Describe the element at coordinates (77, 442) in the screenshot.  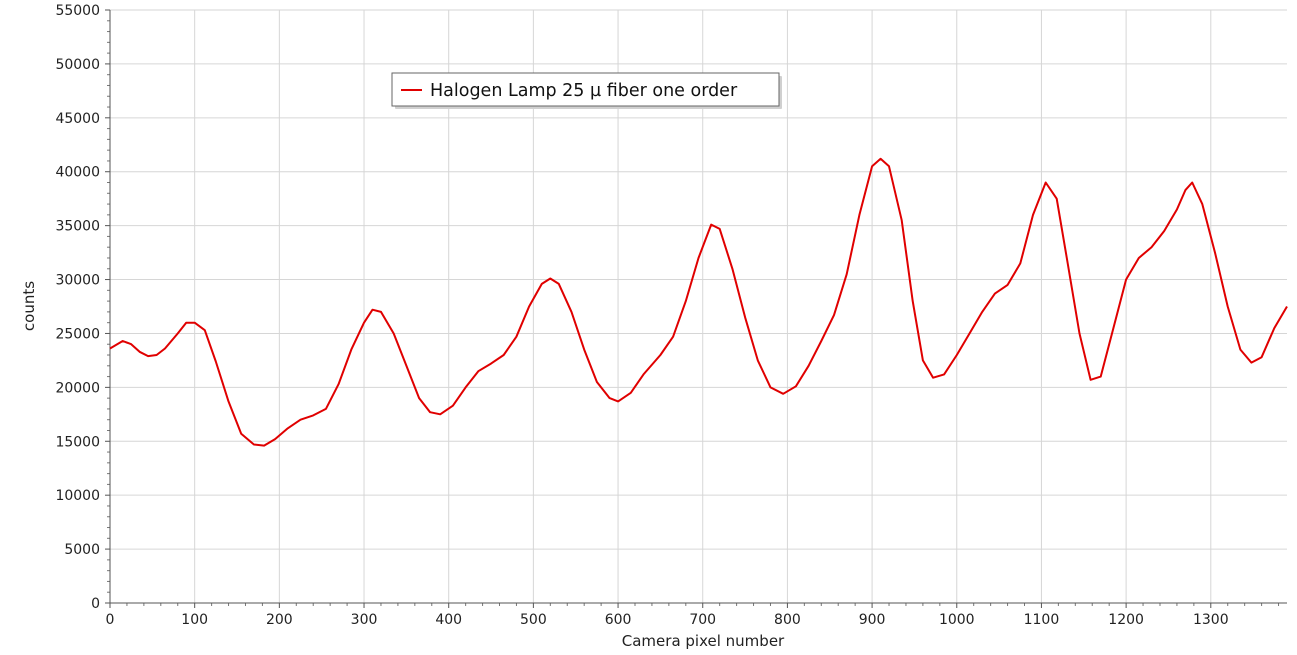
I see `y-tick-label: 15000` at that location.